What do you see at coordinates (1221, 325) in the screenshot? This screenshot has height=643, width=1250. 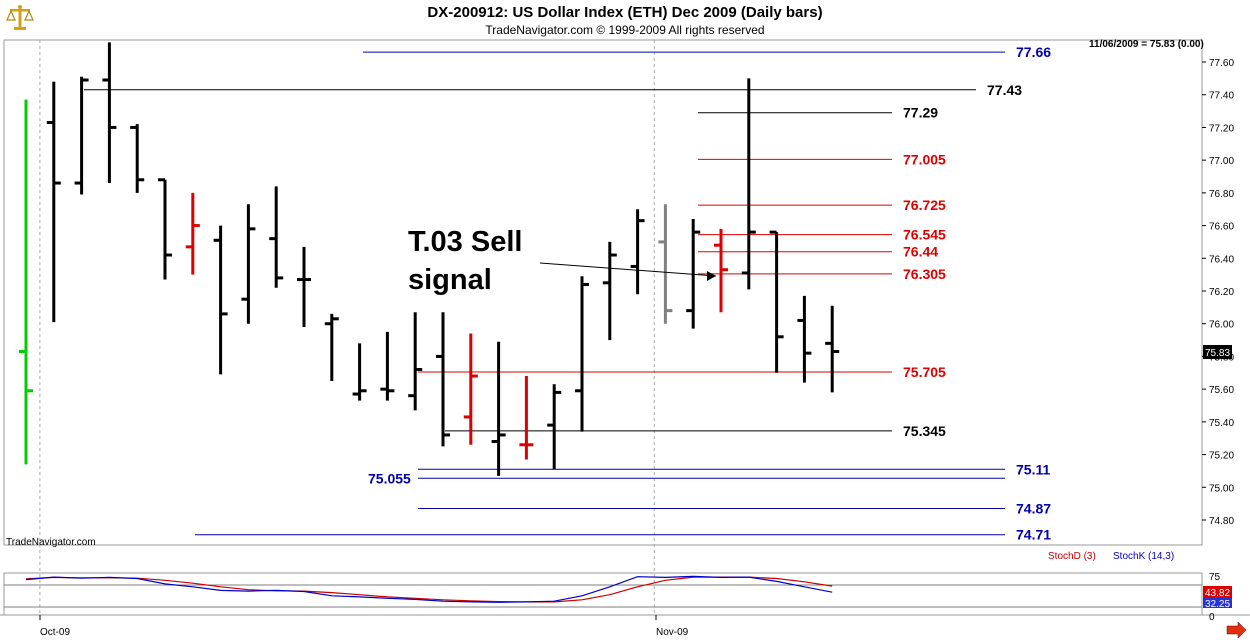 I see `y-tick-label: 76.00` at bounding box center [1221, 325].